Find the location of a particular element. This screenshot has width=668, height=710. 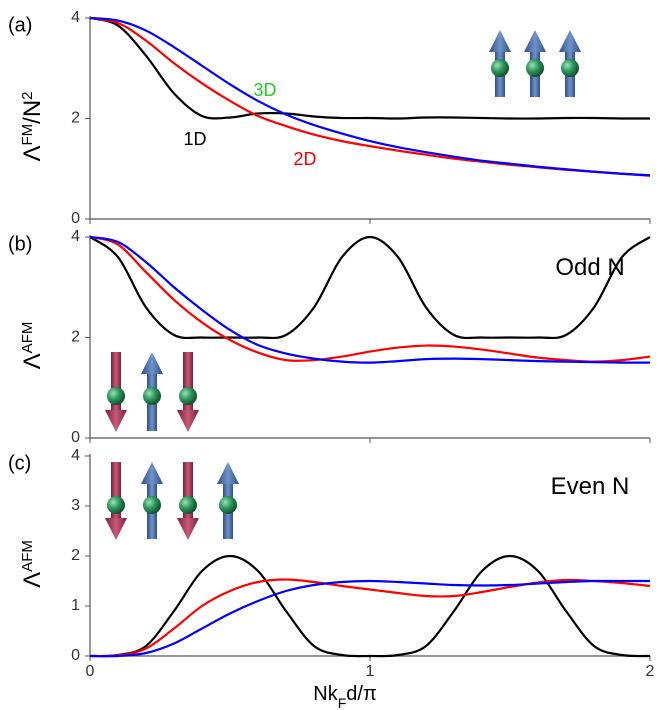

axis-label-part: Nk is located at coordinates (325, 694).